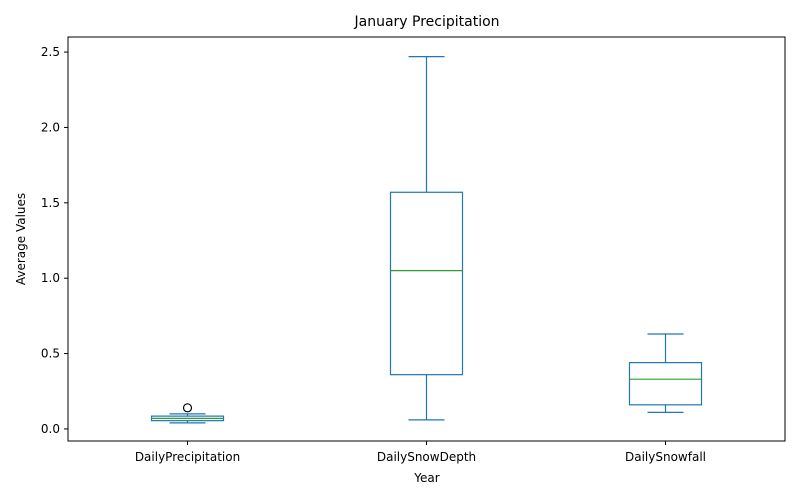 The height and width of the screenshot is (500, 800). I want to click on y-tick-label: 0.0, so click(50, 429).